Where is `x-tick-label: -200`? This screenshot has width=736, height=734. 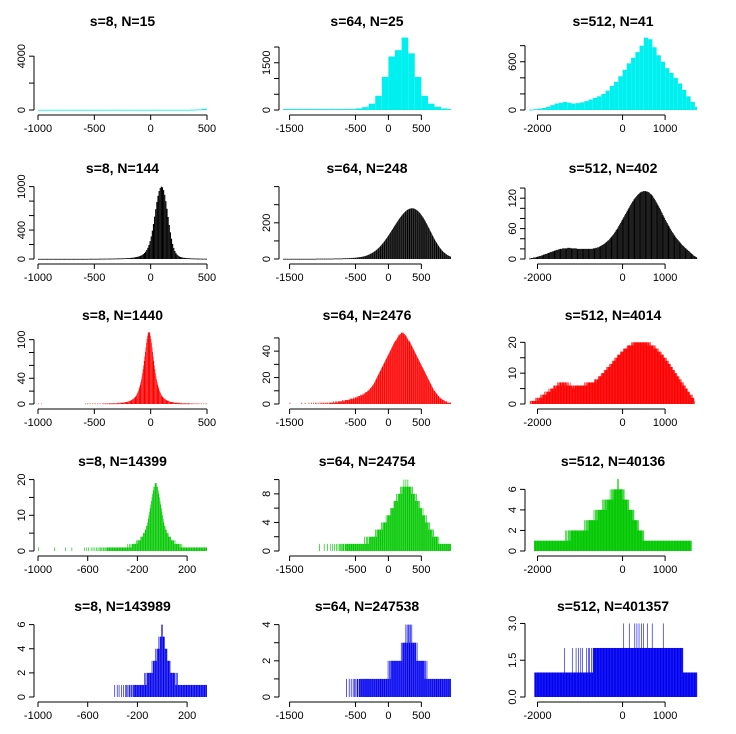 x-tick-label: -200 is located at coordinates (137, 716).